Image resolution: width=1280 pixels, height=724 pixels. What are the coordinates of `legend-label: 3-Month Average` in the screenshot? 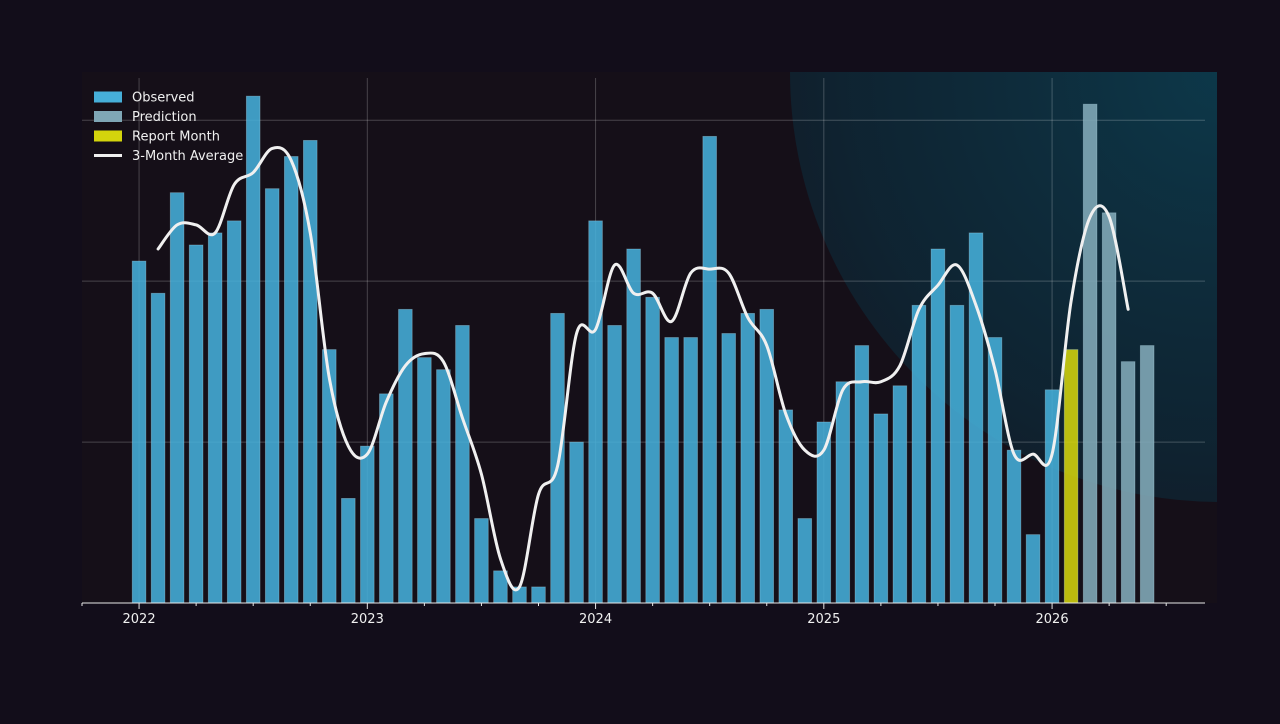 It's located at (187, 156).